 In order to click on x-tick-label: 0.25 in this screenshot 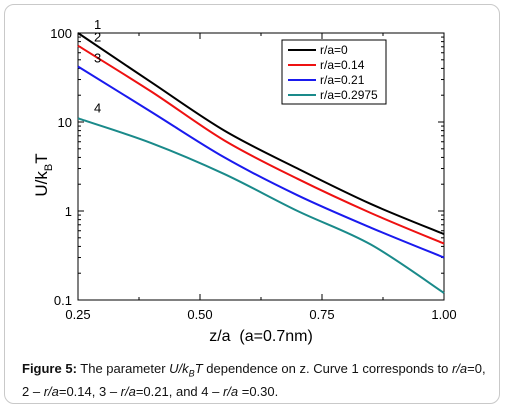, I will do `click(77, 314)`.